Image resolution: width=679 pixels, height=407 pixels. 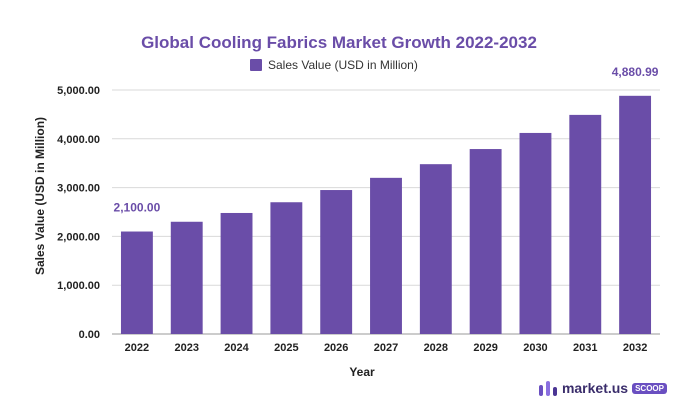 What do you see at coordinates (548, 388) in the screenshot?
I see `market-us-logo-icon` at bounding box center [548, 388].